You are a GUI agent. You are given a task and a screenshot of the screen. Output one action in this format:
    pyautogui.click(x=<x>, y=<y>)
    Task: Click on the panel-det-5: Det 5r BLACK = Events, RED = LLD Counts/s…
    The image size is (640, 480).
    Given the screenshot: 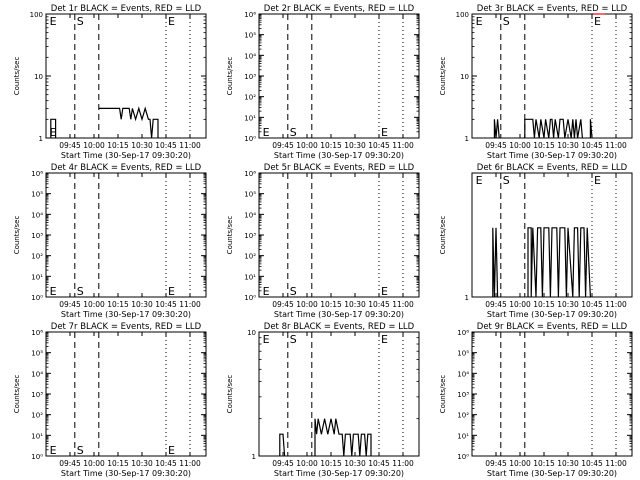 What is the action you would take?
    pyautogui.click(x=323, y=241)
    